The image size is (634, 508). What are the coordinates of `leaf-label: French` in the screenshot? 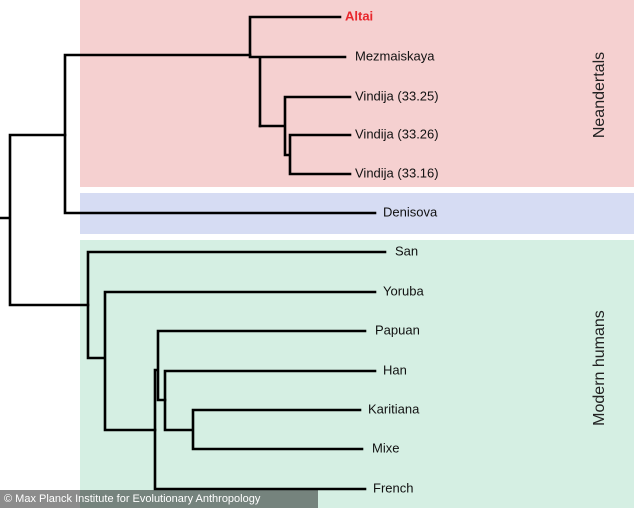 It's located at (393, 487).